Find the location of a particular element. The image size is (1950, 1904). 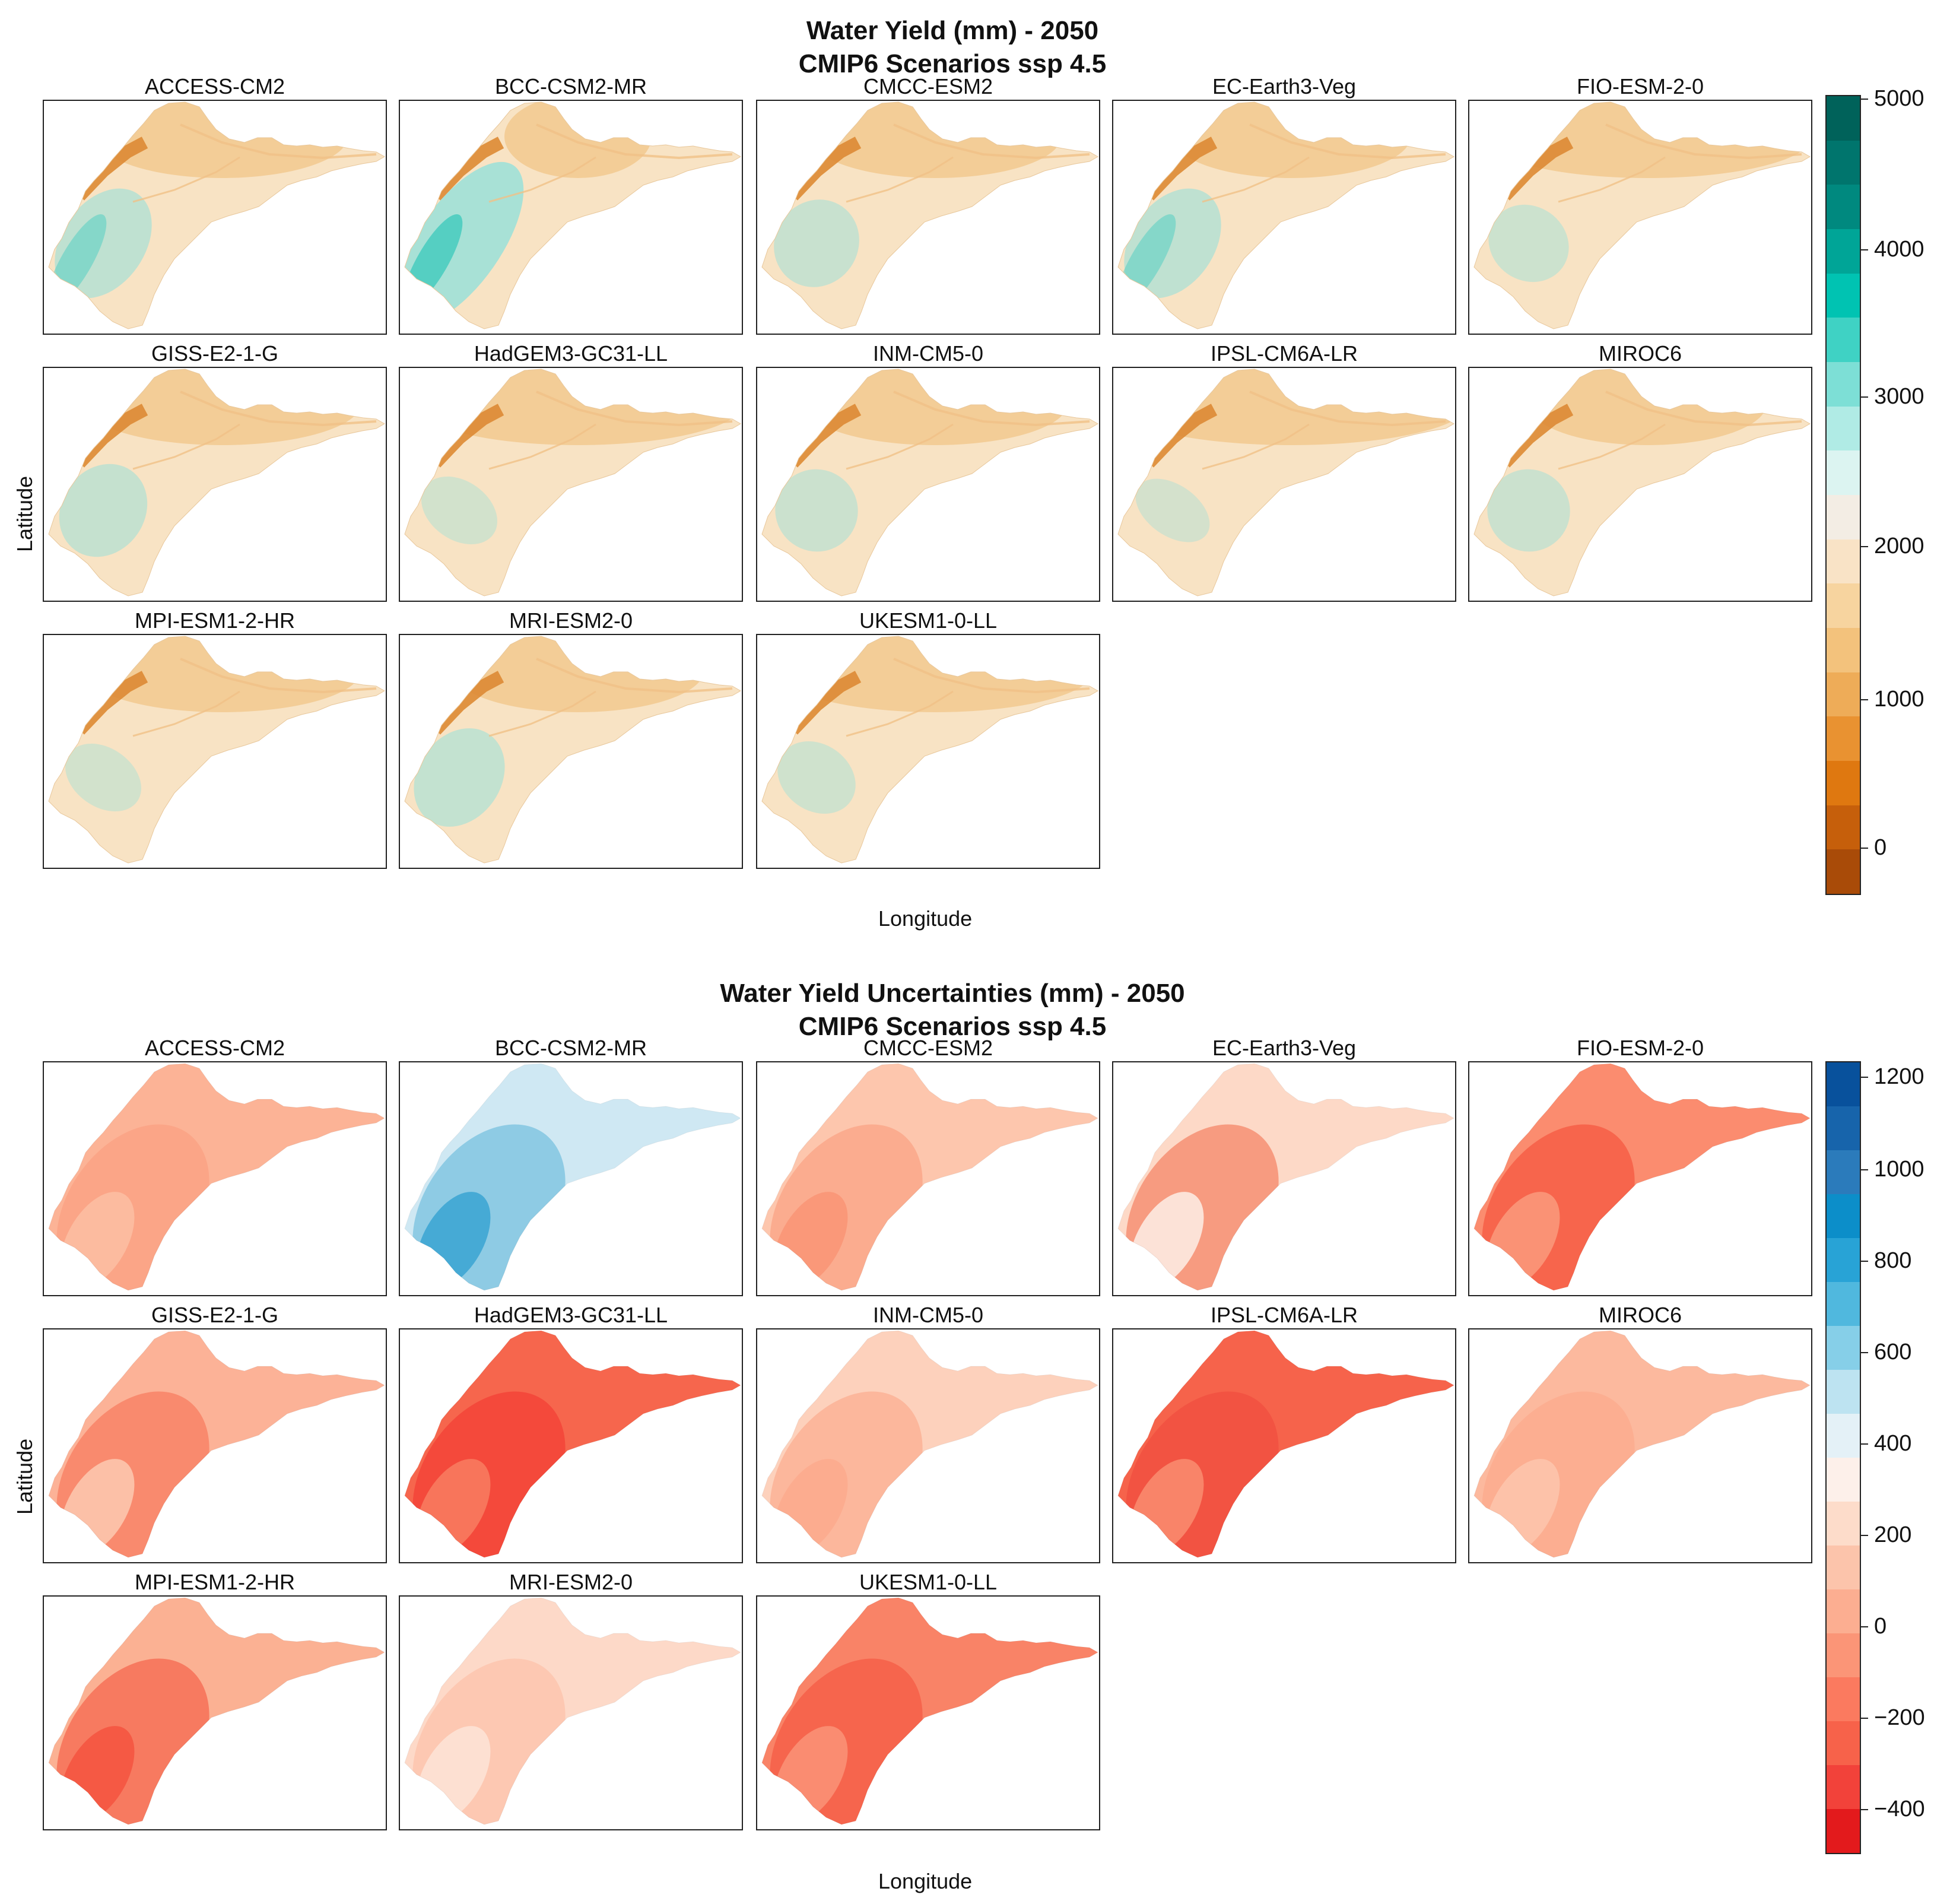

colorbar is located at coordinates (1843, 495).